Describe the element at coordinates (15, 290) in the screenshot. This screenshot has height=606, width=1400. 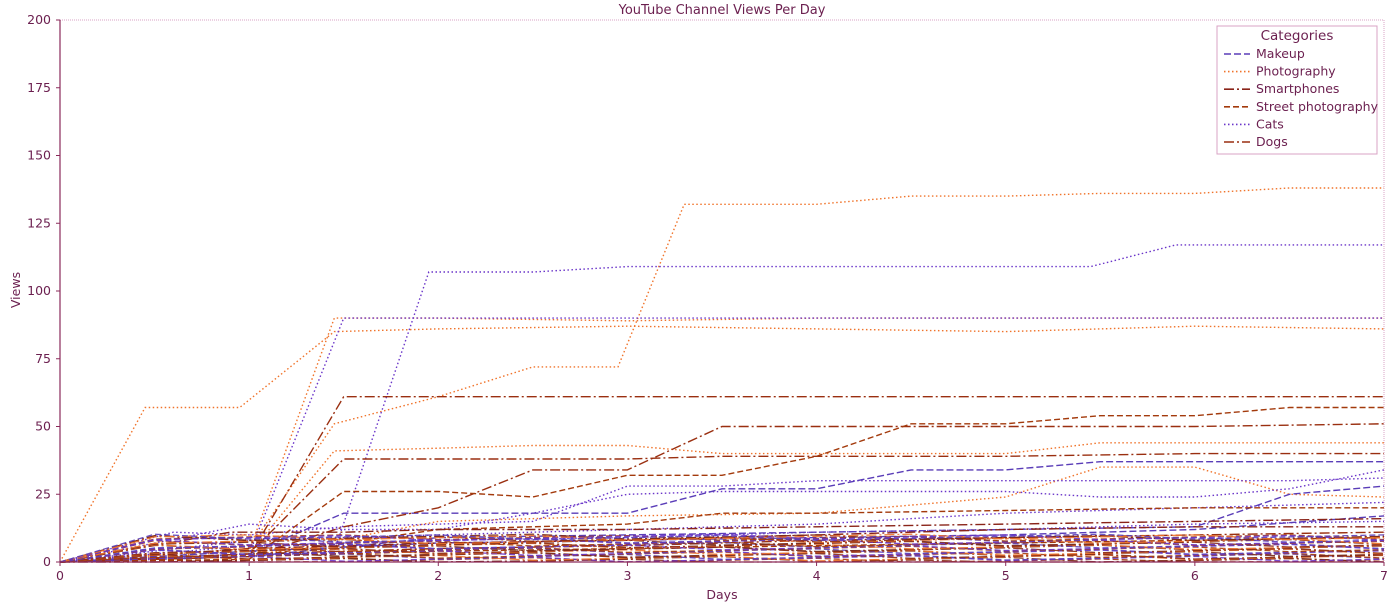
I see `y-axis-label: Views` at that location.